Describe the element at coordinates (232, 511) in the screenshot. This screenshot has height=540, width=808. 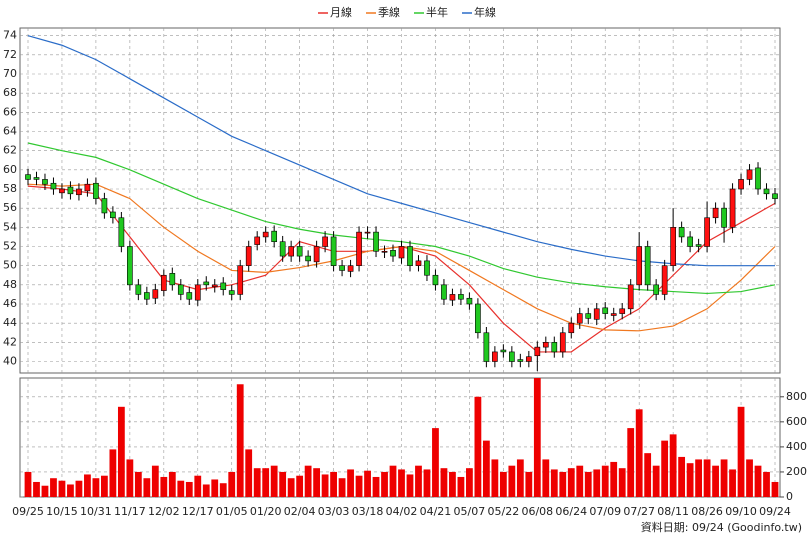
I see `x-tick-label: 01/05` at that location.